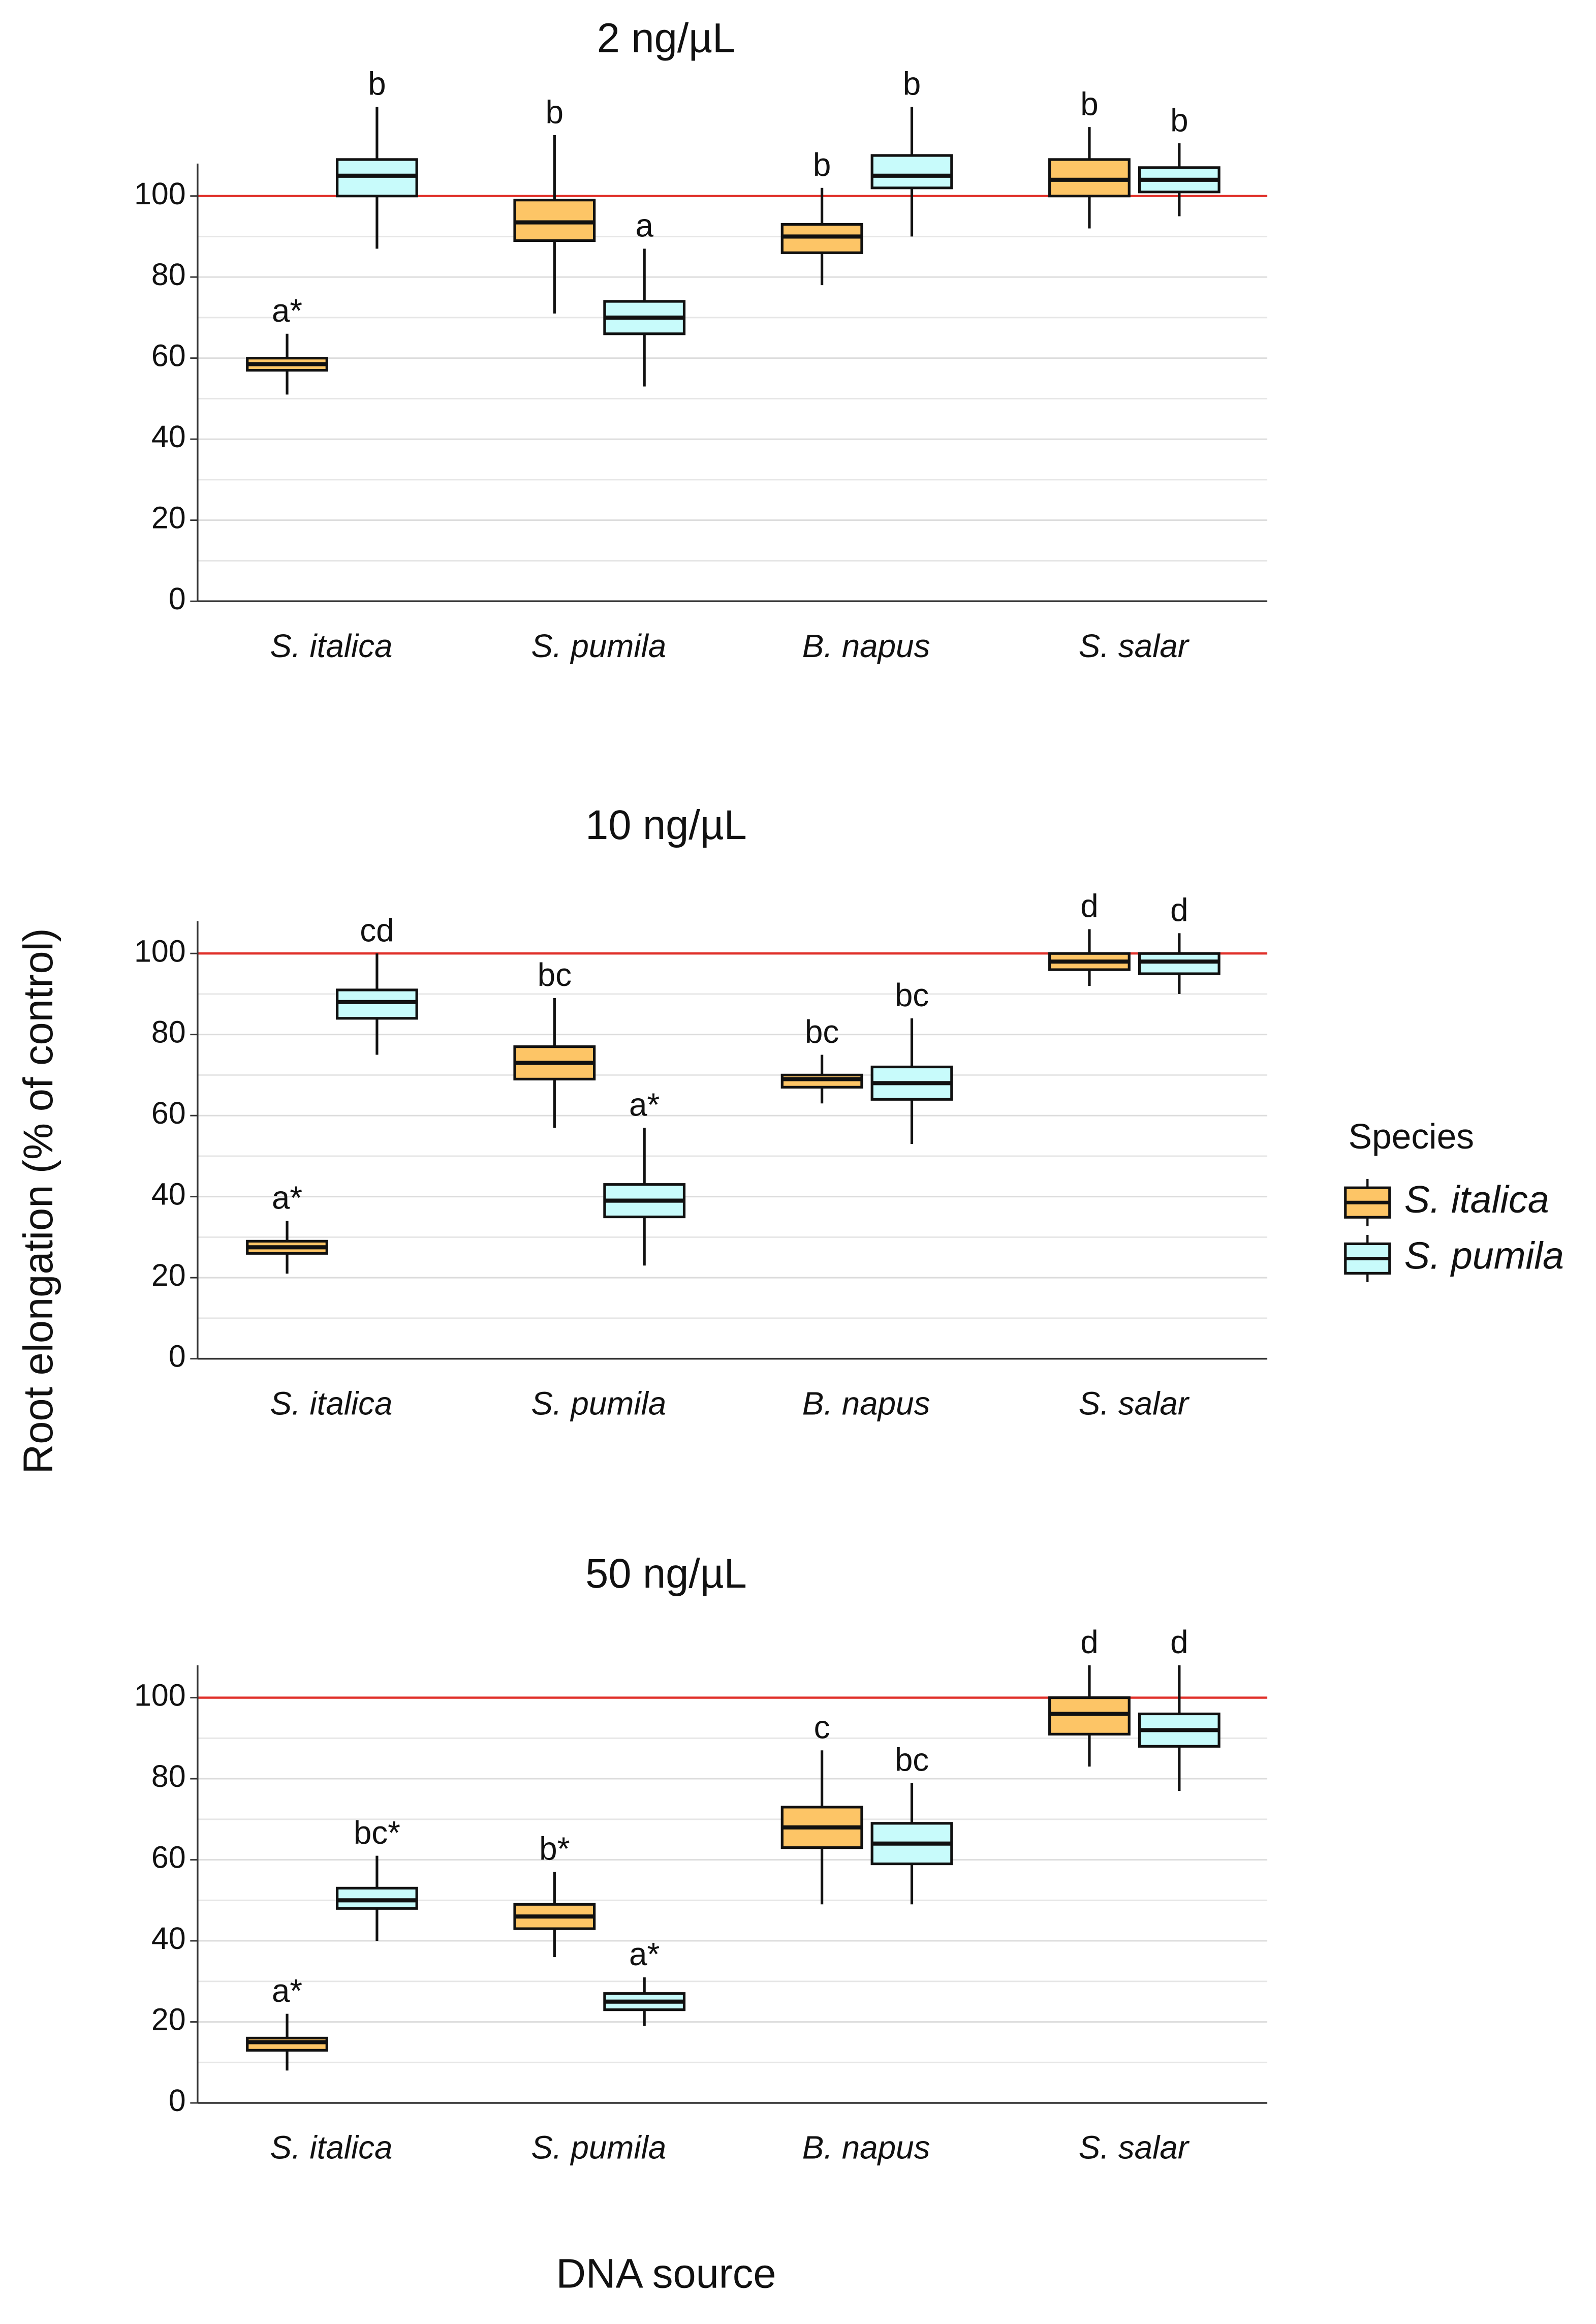  Describe the element at coordinates (1484, 1255) in the screenshot. I see `legend-label: S. pumila` at that location.